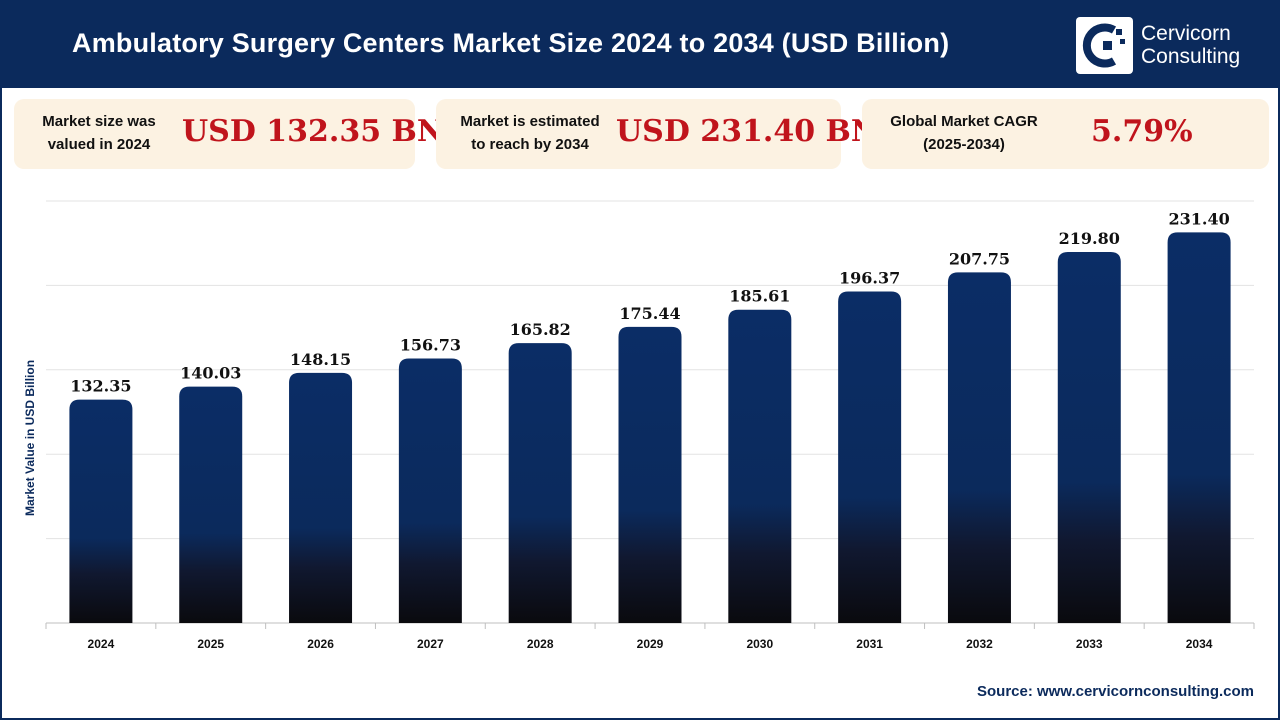 The height and width of the screenshot is (720, 1280). What do you see at coordinates (979, 447) in the screenshot?
I see `bar-2032` at bounding box center [979, 447].